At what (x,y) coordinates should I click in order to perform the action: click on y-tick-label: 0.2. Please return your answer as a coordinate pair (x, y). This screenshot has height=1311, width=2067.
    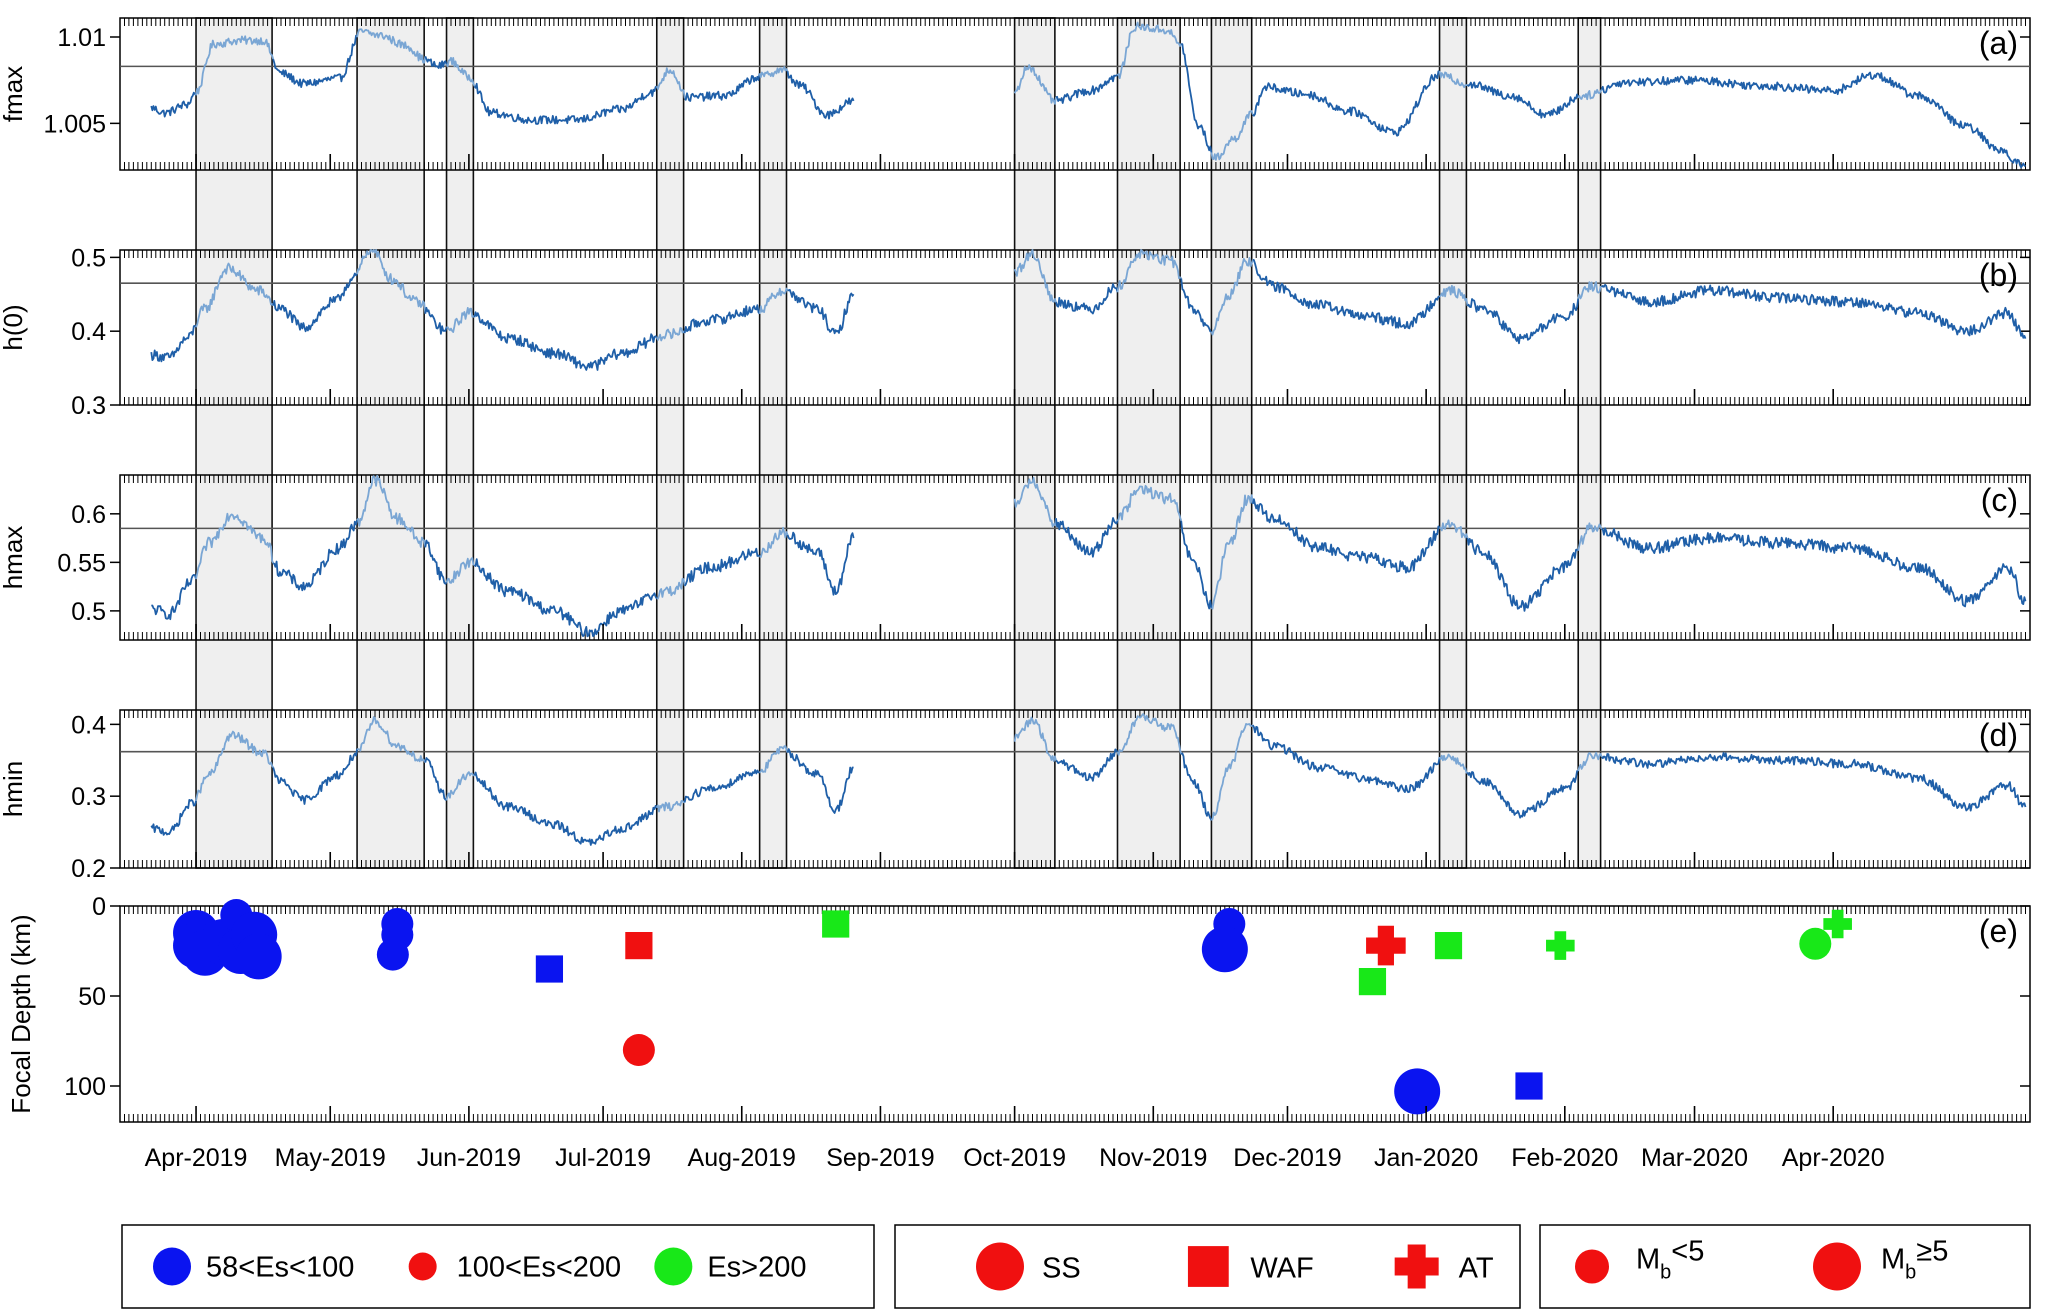
    Looking at the image, I should click on (88, 869).